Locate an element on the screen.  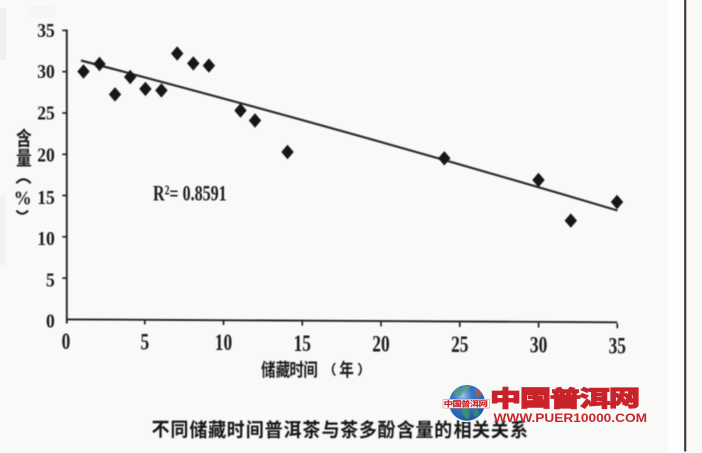
svg-text: WWW.PUER10000.COM is located at coordinates (571, 418).